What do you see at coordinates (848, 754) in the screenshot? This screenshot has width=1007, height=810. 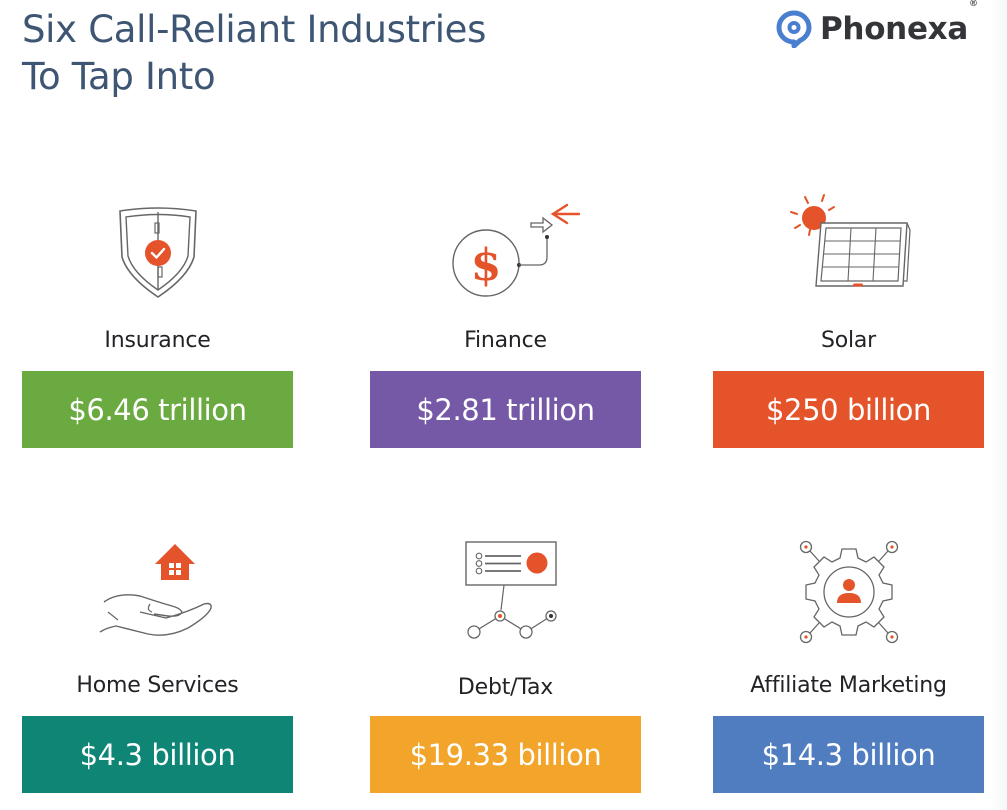 I see `industry-value-badge: $14.3 billion` at bounding box center [848, 754].